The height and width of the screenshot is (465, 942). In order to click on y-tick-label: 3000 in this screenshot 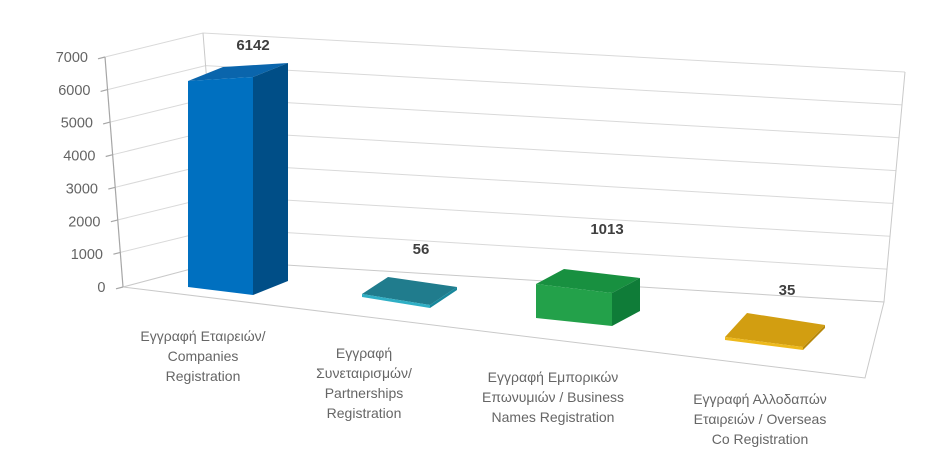, I will do `click(82, 189)`.